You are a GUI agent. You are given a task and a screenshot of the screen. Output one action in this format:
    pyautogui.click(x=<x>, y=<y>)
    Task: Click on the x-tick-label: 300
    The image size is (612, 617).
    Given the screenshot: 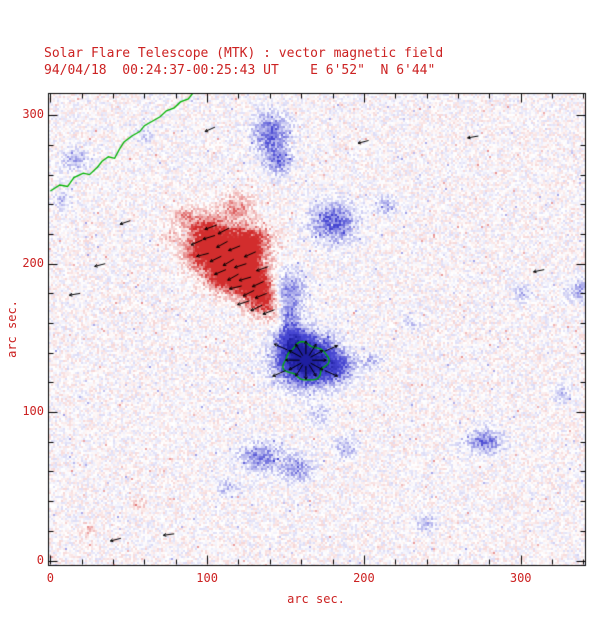 What is the action you would take?
    pyautogui.click(x=520, y=578)
    